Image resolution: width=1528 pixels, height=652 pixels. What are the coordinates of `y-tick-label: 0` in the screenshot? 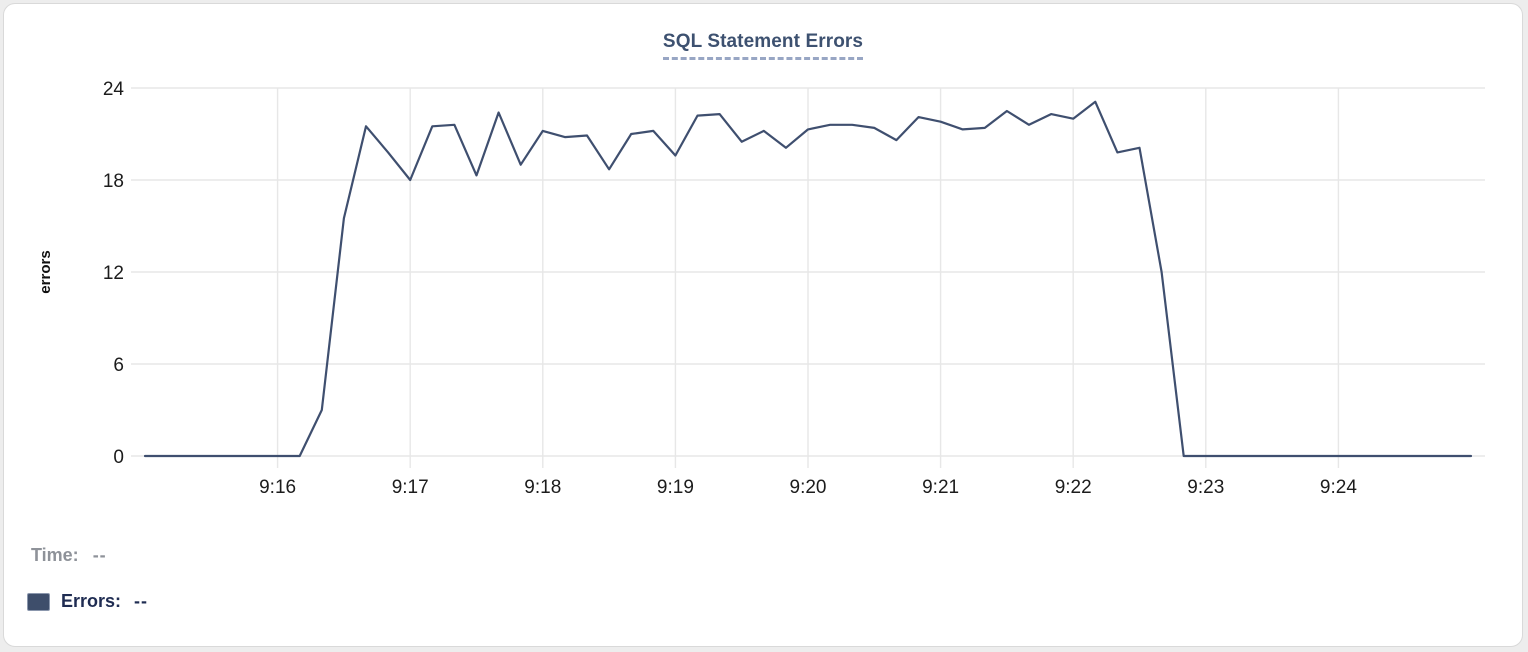 It's located at (118, 457).